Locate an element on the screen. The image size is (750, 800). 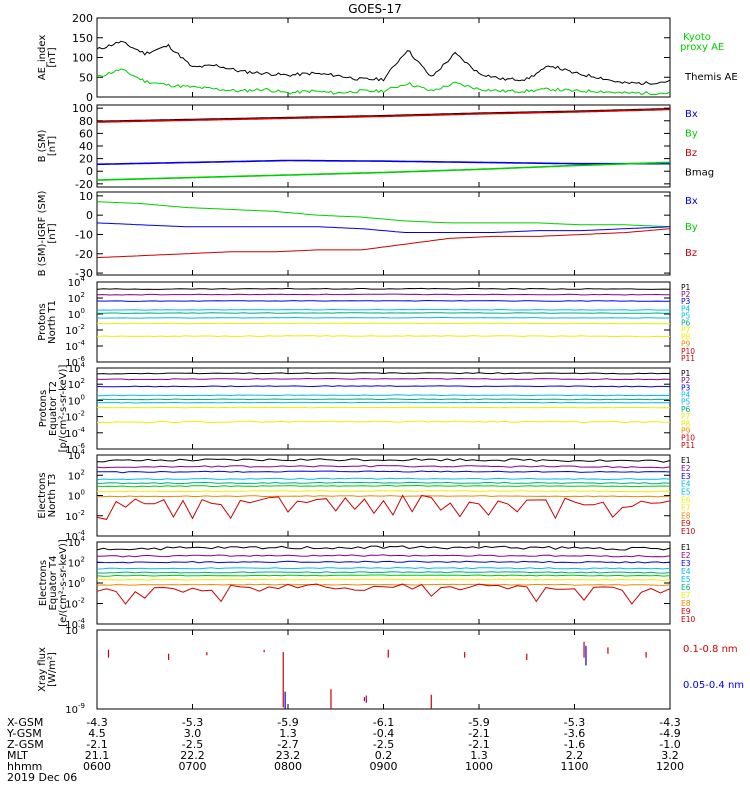
y-tick-label: 20 is located at coordinates (86, 159).